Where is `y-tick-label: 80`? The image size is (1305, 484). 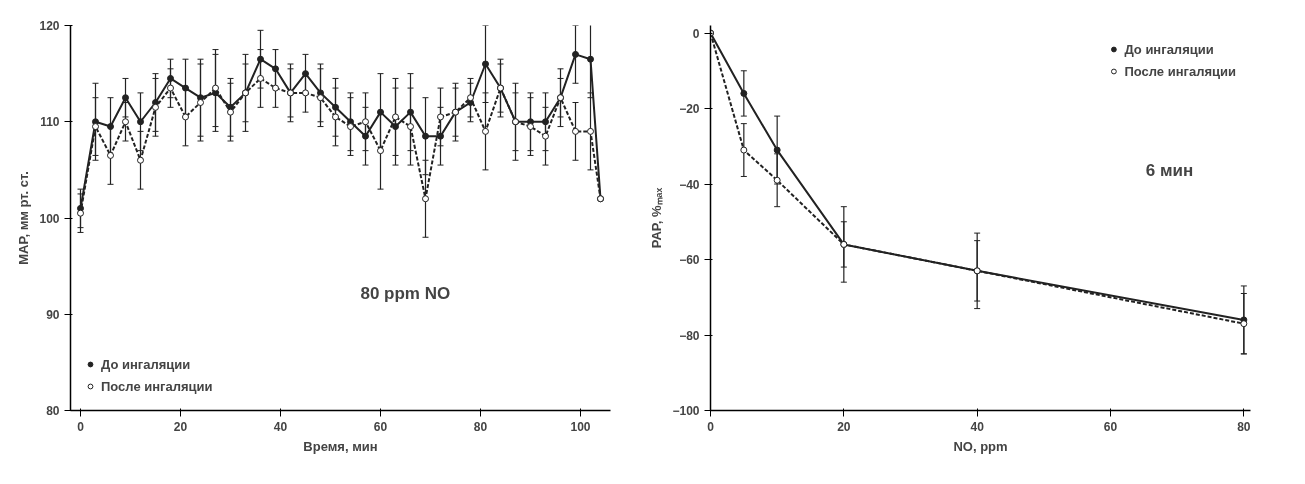 y-tick-label: 80 is located at coordinates (53, 411).